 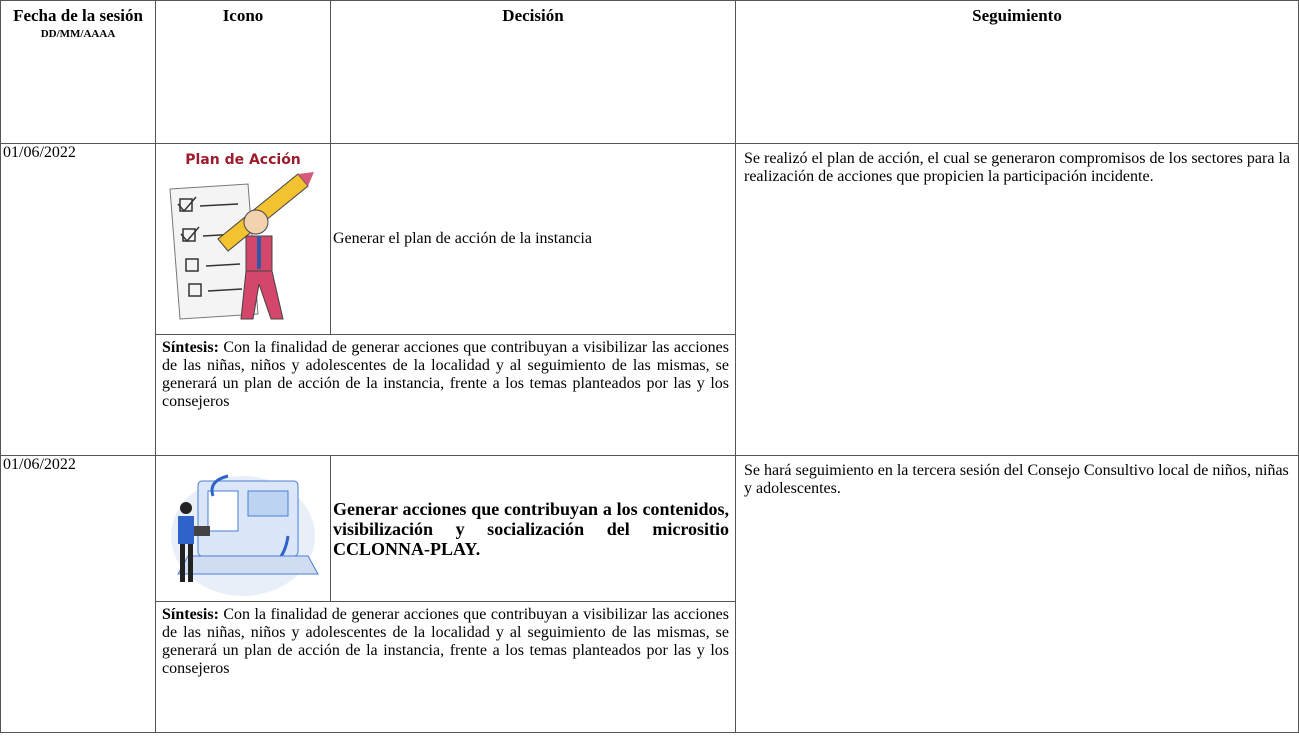 I want to click on microsite-icon, so click(x=245, y=535).